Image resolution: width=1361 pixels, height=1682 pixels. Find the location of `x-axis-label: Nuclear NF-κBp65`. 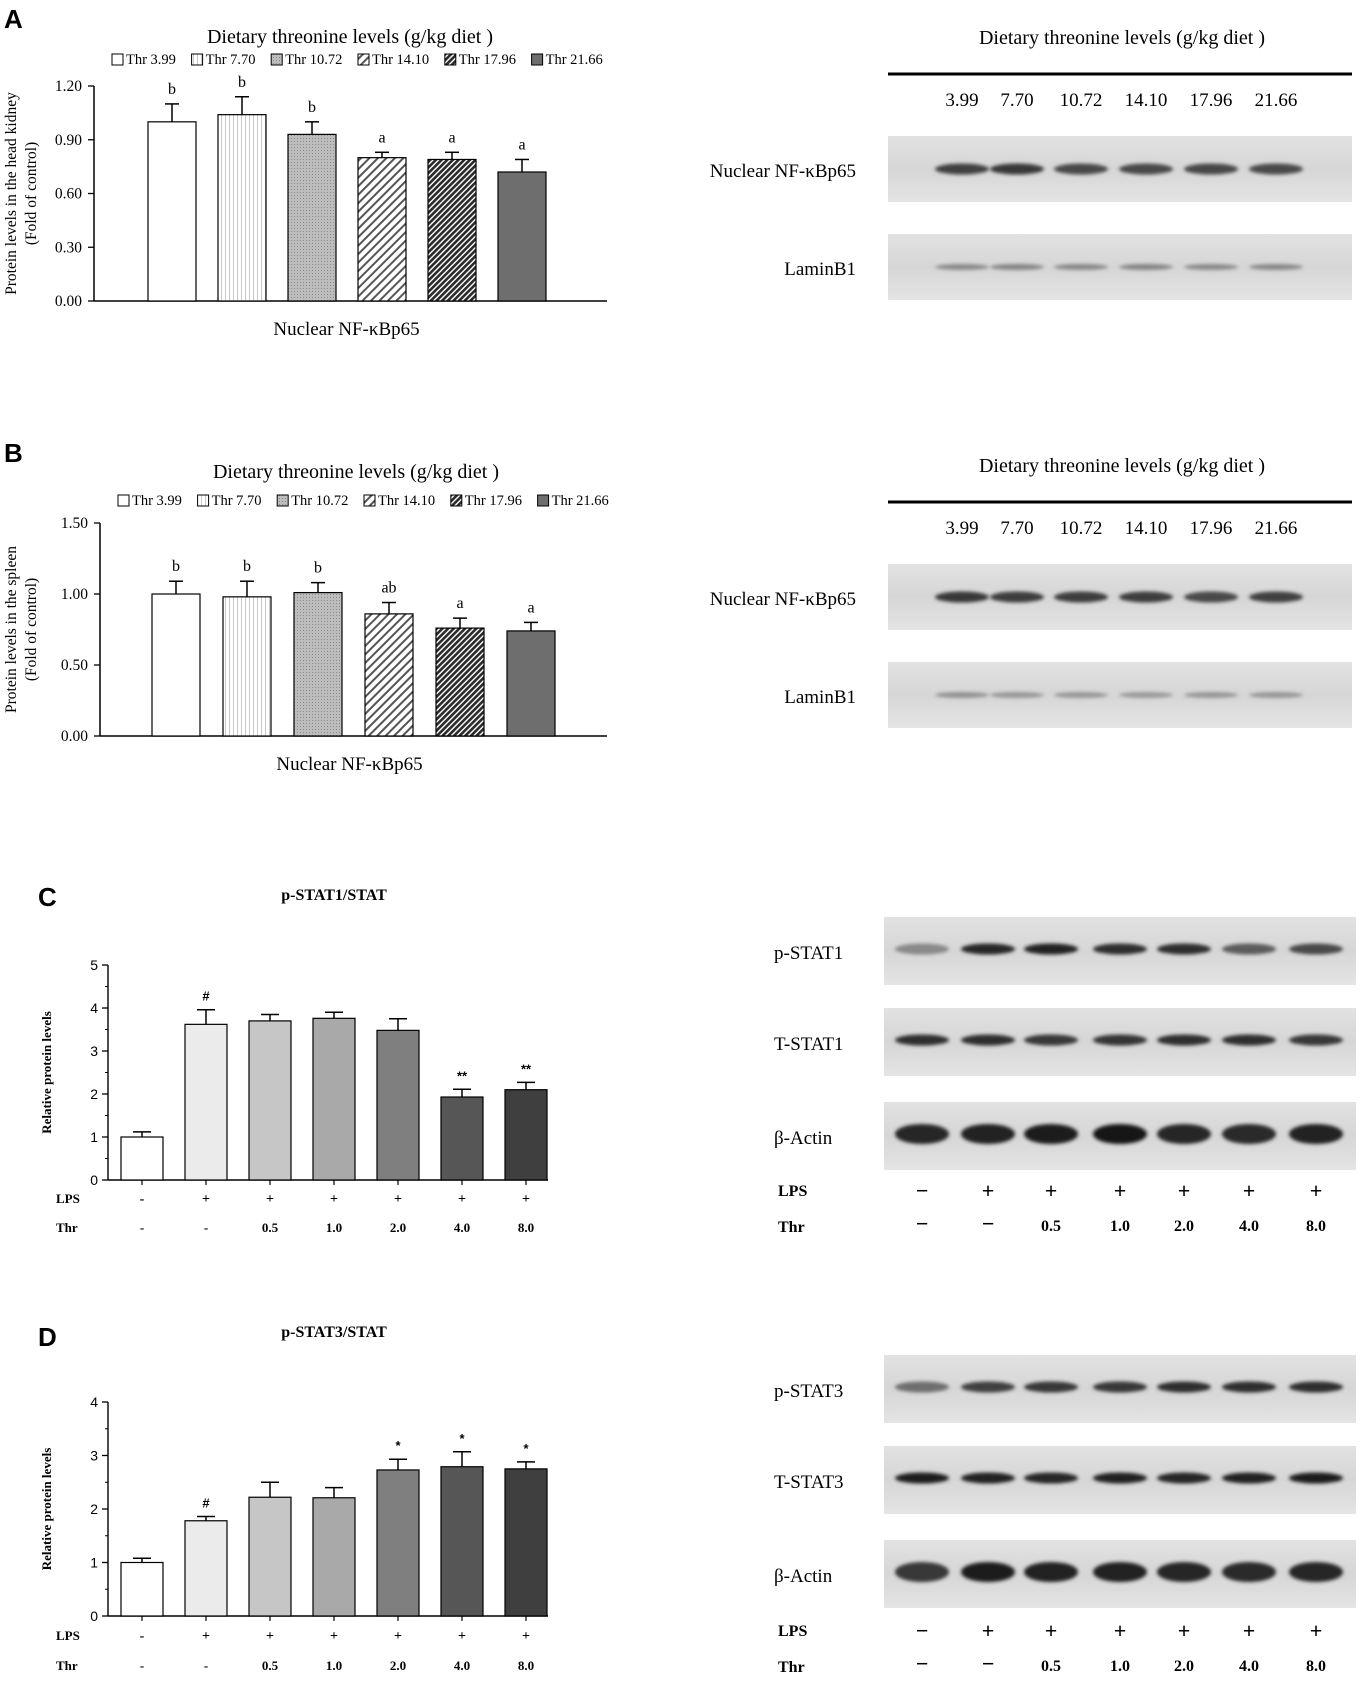

x-axis-label: Nuclear NF-κBp65 is located at coordinates (349, 764).